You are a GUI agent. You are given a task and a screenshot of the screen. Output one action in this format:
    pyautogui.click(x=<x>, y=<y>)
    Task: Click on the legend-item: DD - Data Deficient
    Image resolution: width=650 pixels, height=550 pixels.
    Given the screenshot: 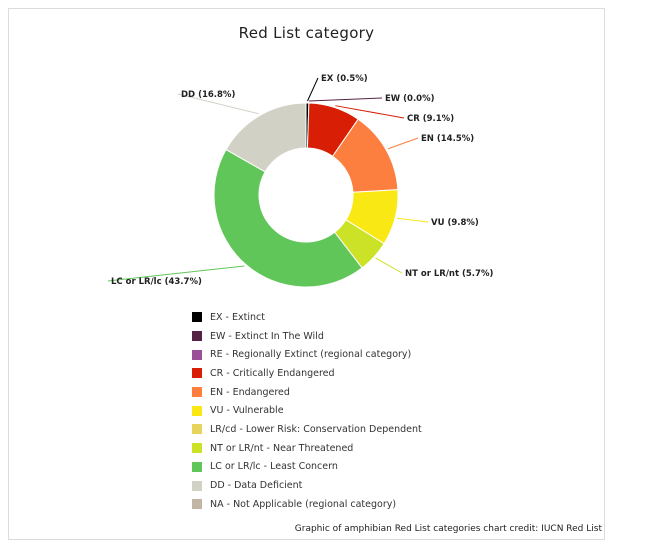 What is the action you would take?
    pyautogui.click(x=307, y=485)
    